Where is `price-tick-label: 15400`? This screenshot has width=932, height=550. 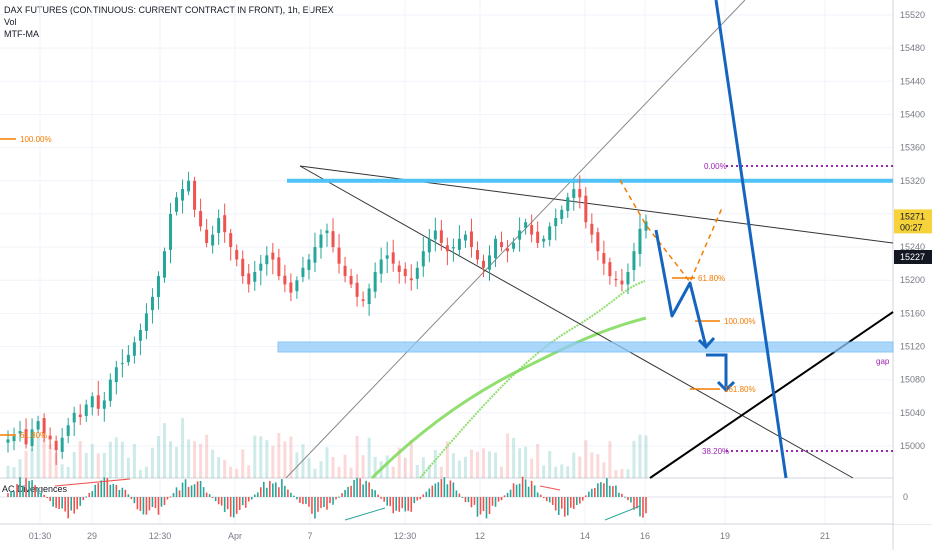 price-tick-label: 15400 is located at coordinates (912, 114).